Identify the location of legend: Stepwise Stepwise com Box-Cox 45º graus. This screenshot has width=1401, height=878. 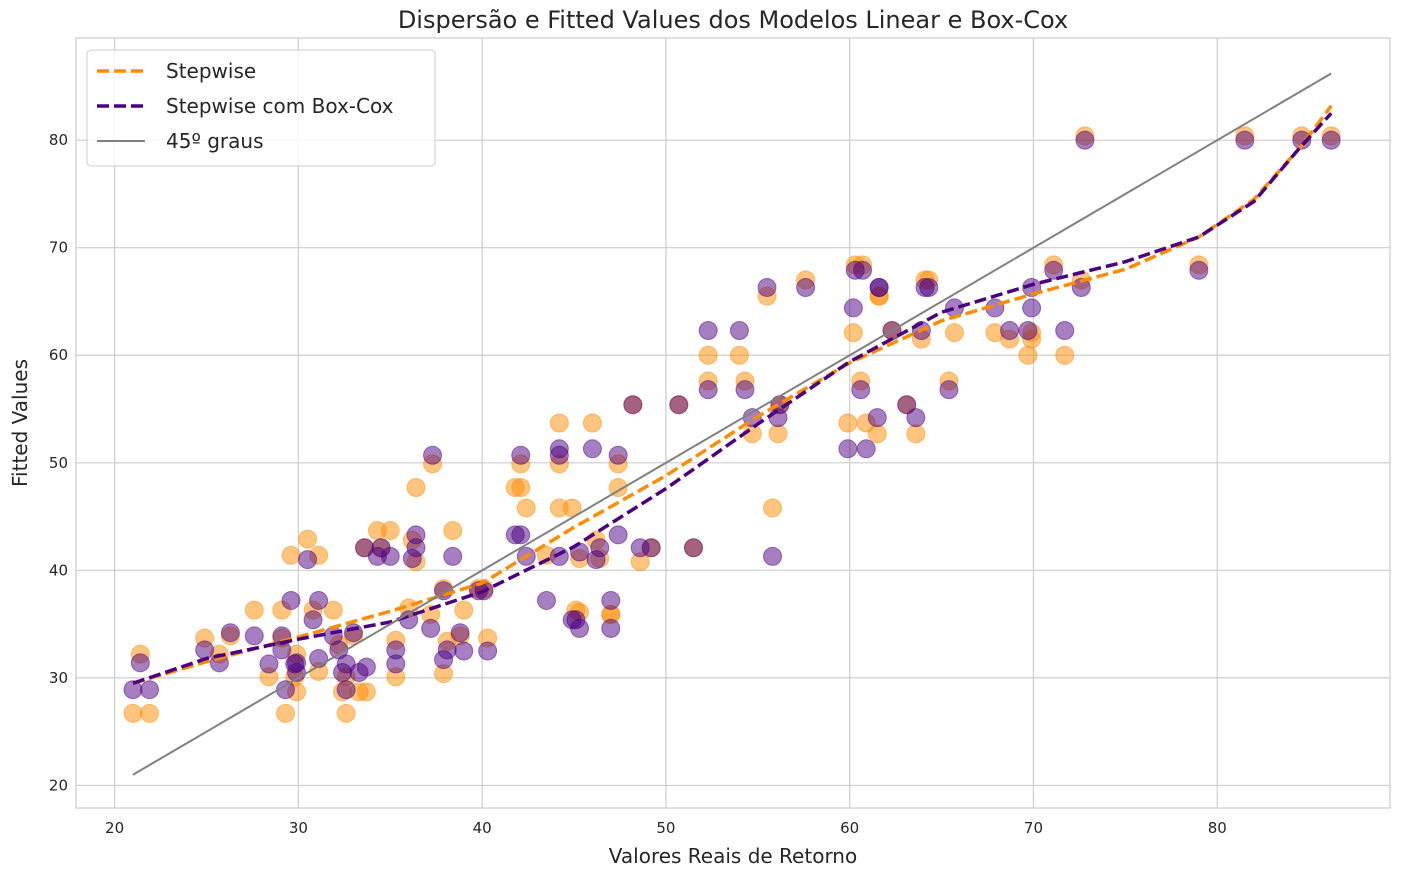
(261, 108).